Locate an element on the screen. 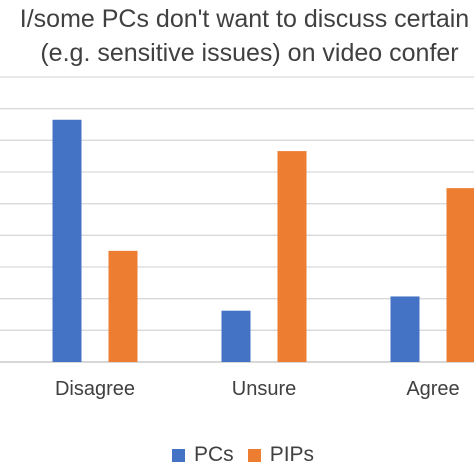  legend-item-pcs: PCs is located at coordinates (203, 455).